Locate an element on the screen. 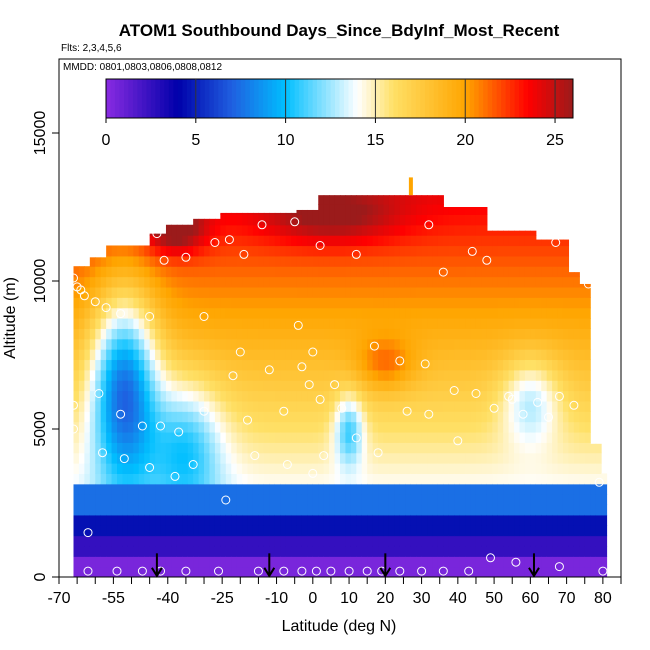  arrow-head is located at coordinates (157, 572).